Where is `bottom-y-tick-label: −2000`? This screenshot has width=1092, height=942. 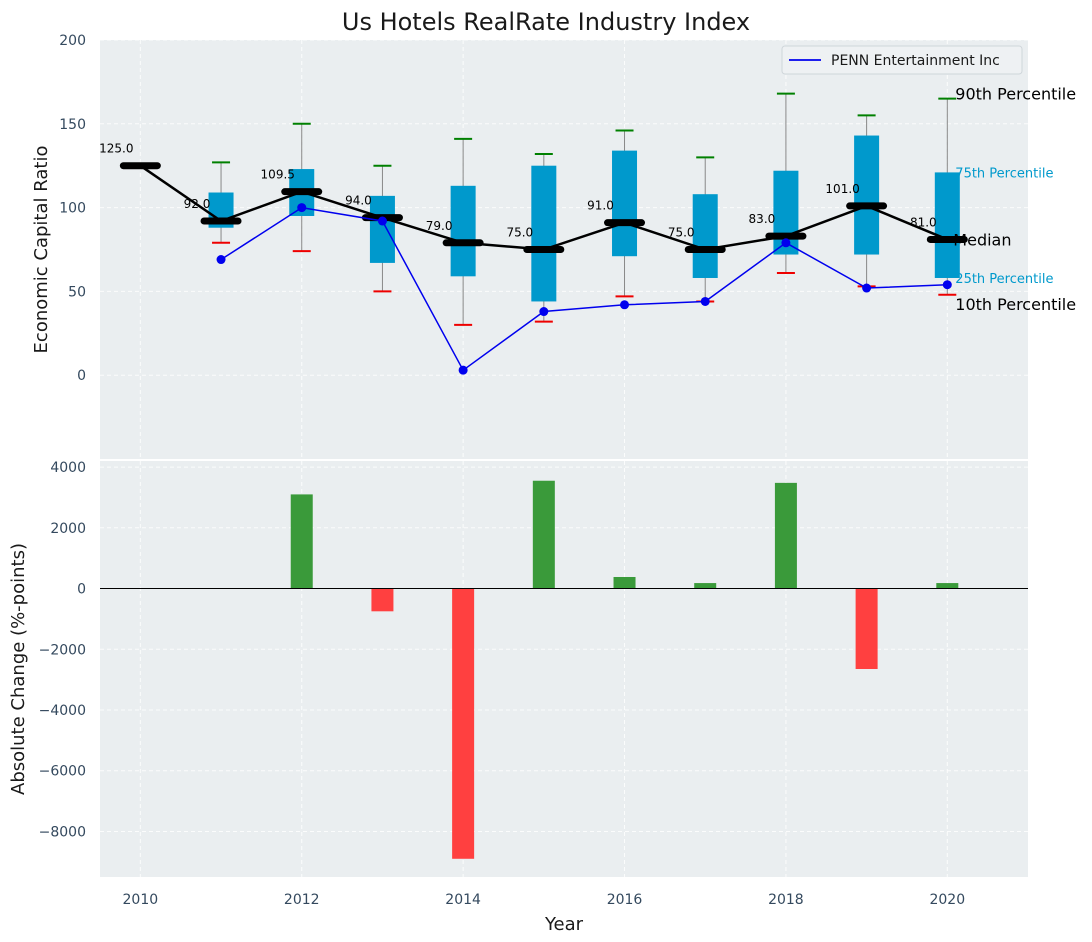 bottom-y-tick-label: −2000 is located at coordinates (62, 650).